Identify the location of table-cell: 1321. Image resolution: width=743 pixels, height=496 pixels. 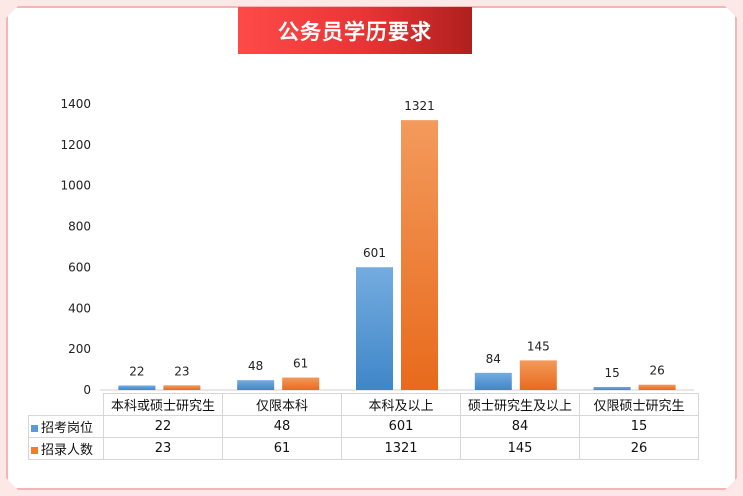
(401, 448).